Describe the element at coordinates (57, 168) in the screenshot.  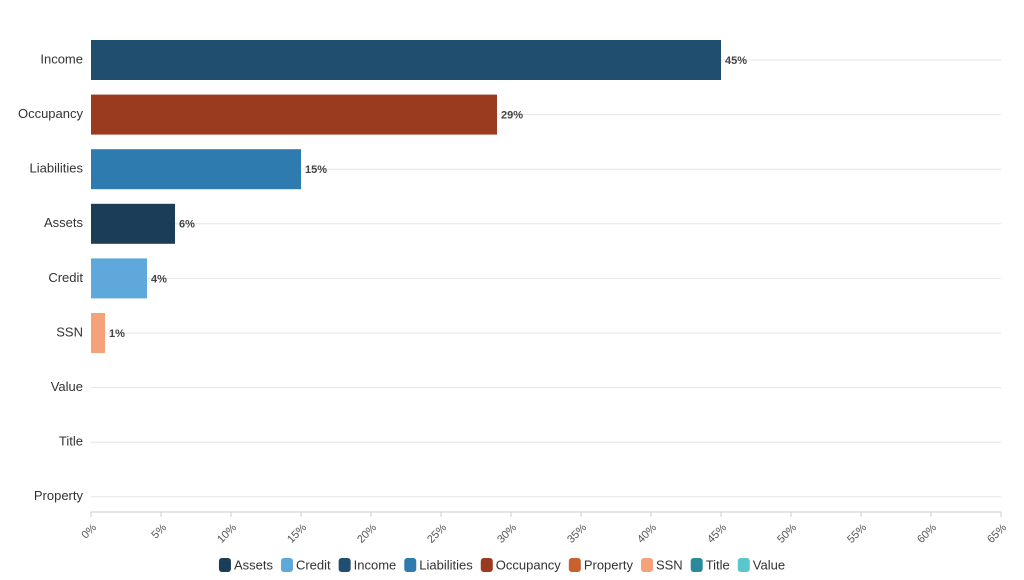
I see `y-tick-label: Liabilities` at that location.